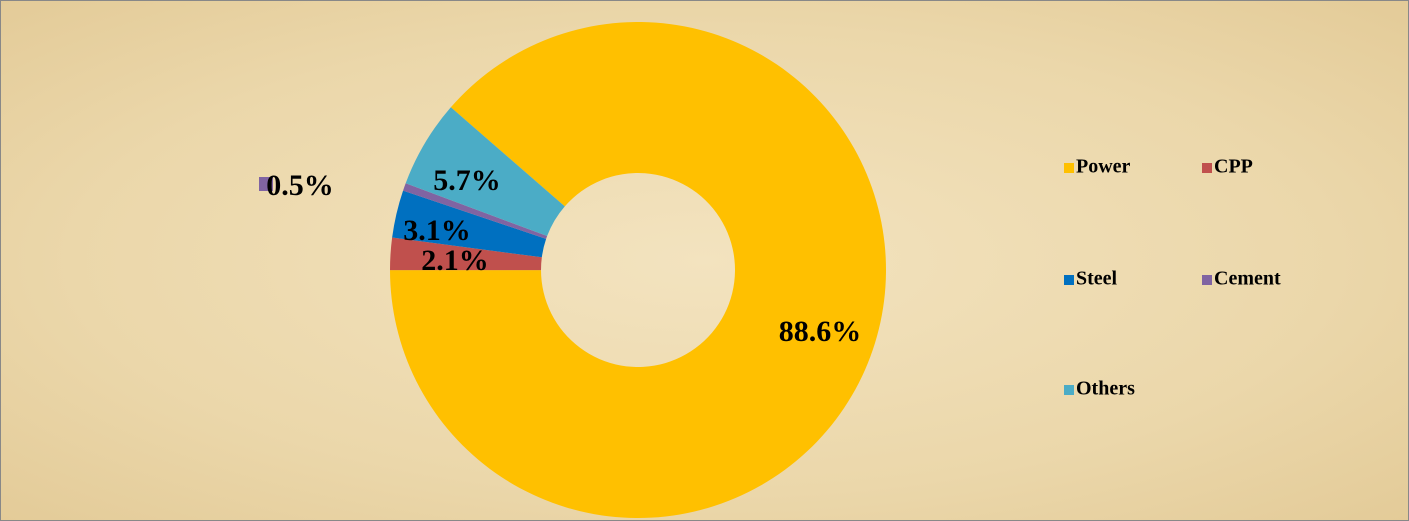 This screenshot has width=1409, height=521. I want to click on data-label: 5.7%, so click(467, 180).